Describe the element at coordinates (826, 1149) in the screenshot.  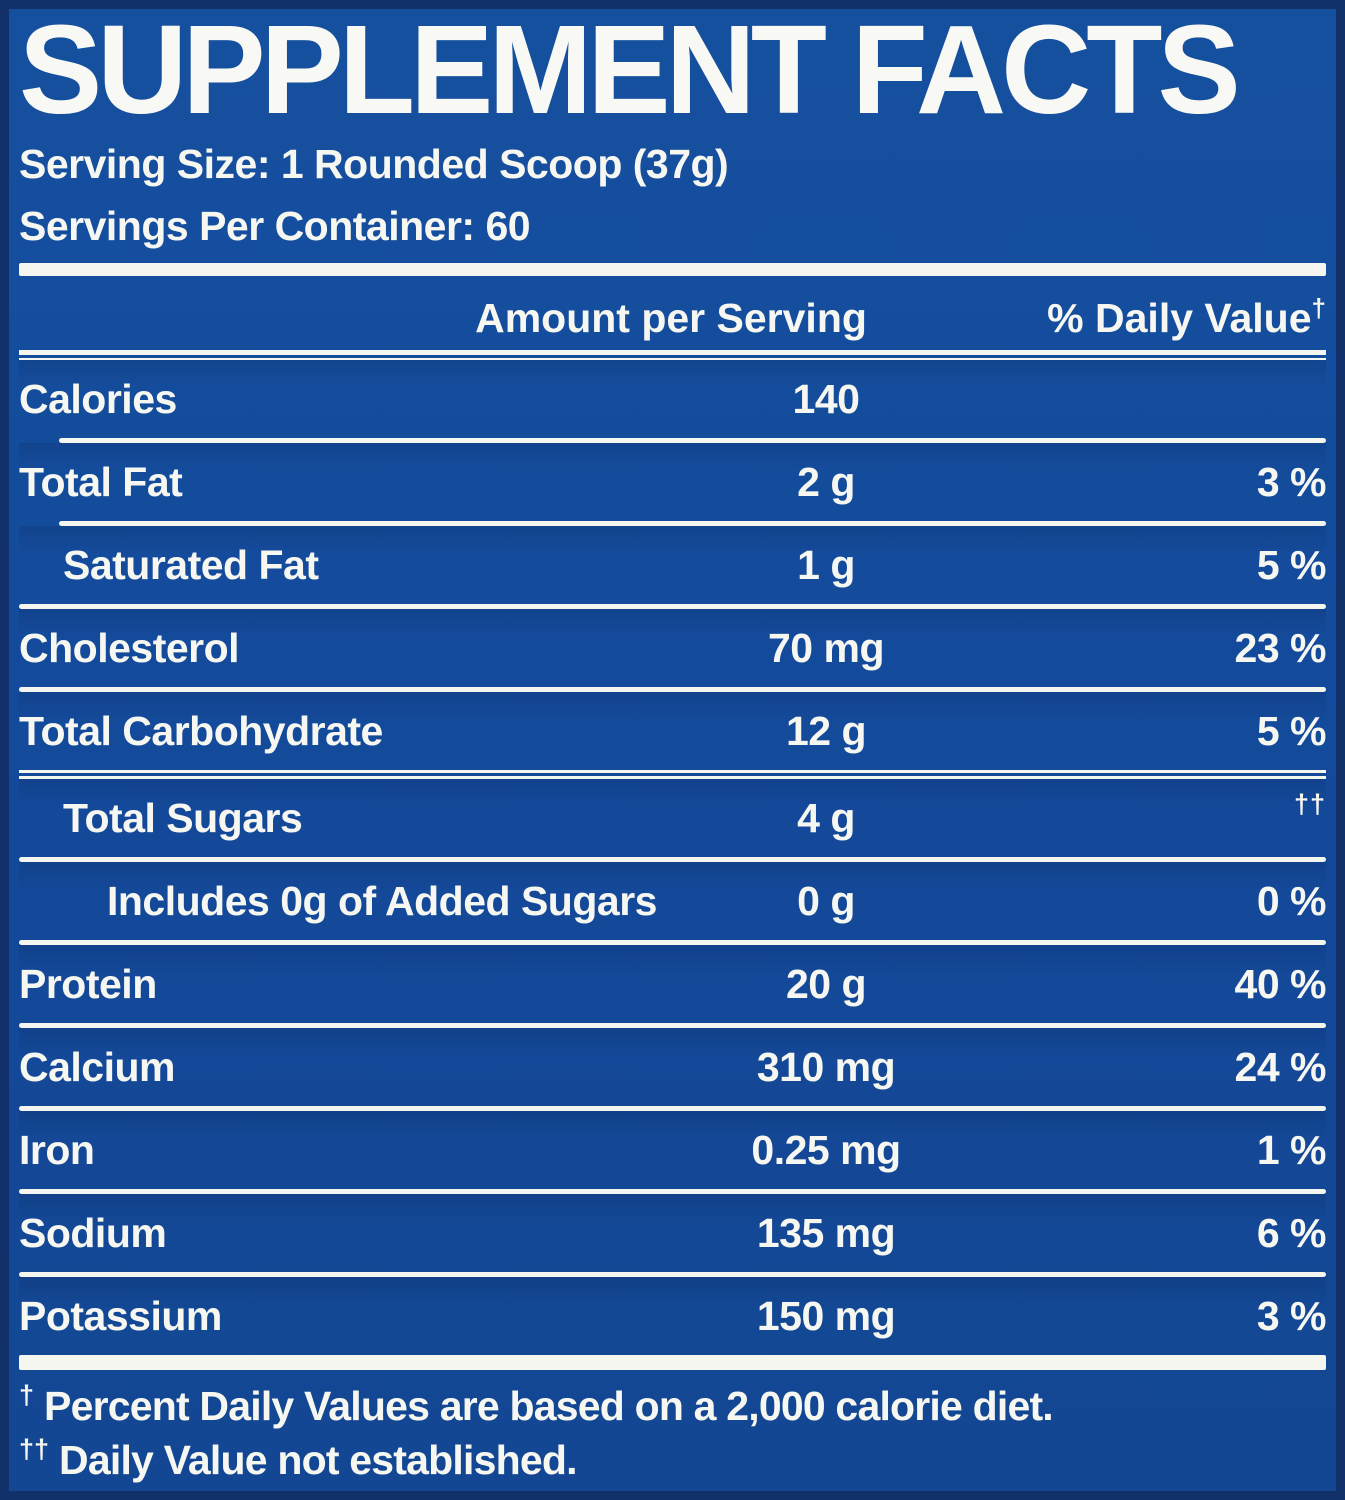
I see `nutrient-amount: 0.25 mg` at that location.